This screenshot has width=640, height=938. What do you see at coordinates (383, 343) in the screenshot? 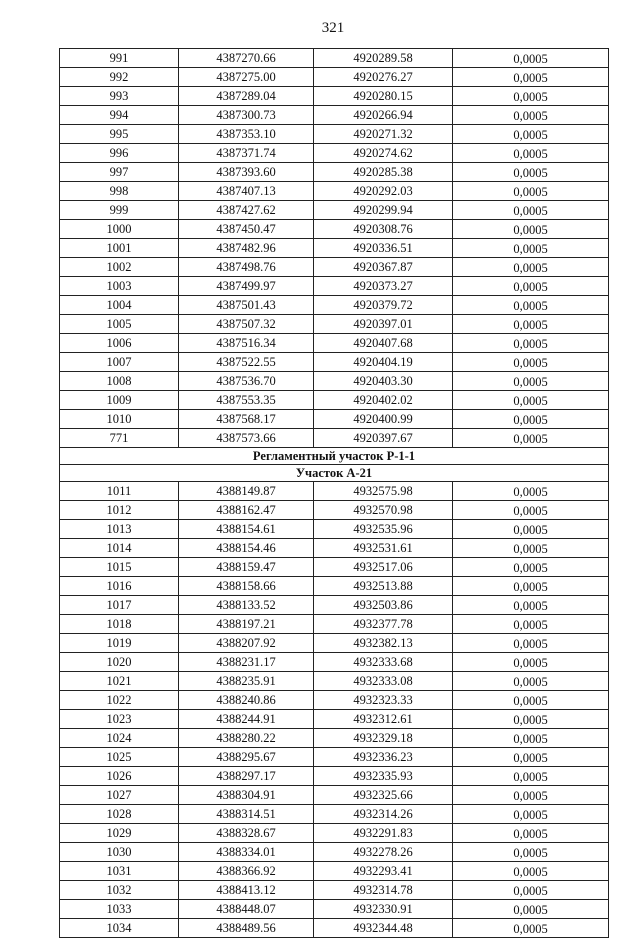
I see `y-coordinate-cell: 4920407.68` at bounding box center [383, 343].